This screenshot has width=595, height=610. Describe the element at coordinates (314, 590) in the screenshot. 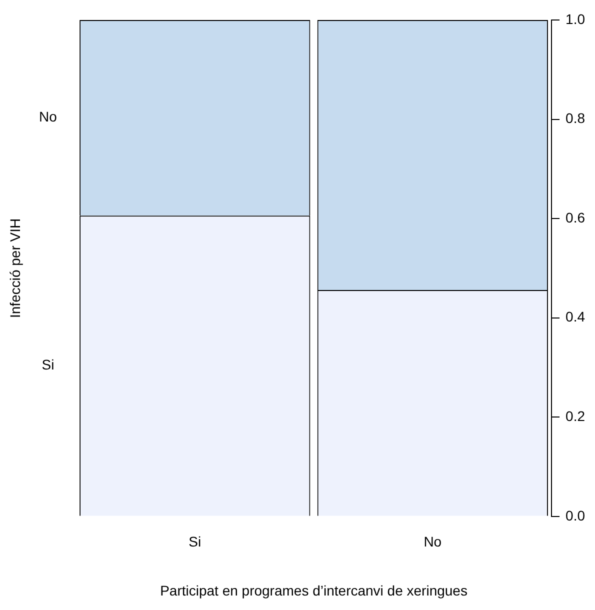

I see `x-axis-title: Participat en programes d’intercanvi de xeringues` at that location.